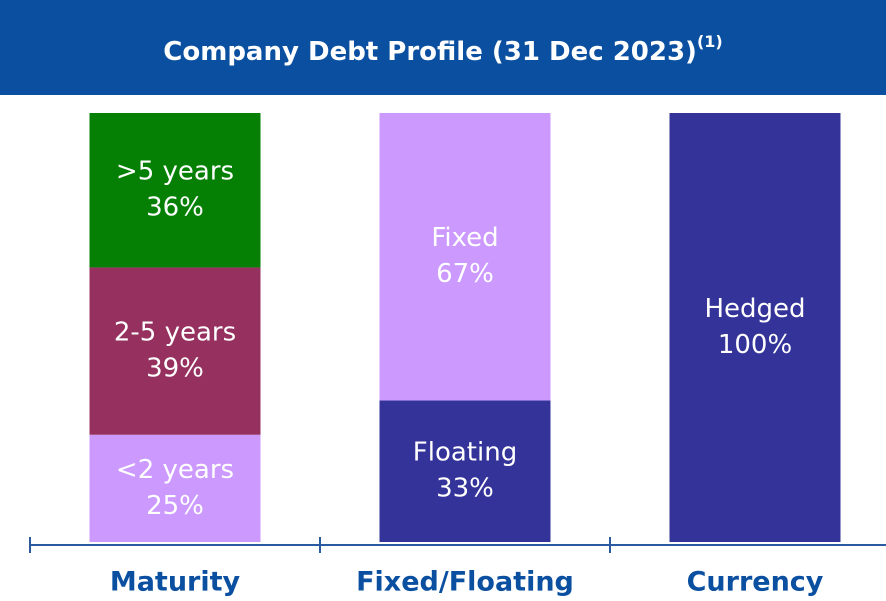 This screenshot has height=601, width=886. I want to click on segment-label: Hedged, so click(754, 309).